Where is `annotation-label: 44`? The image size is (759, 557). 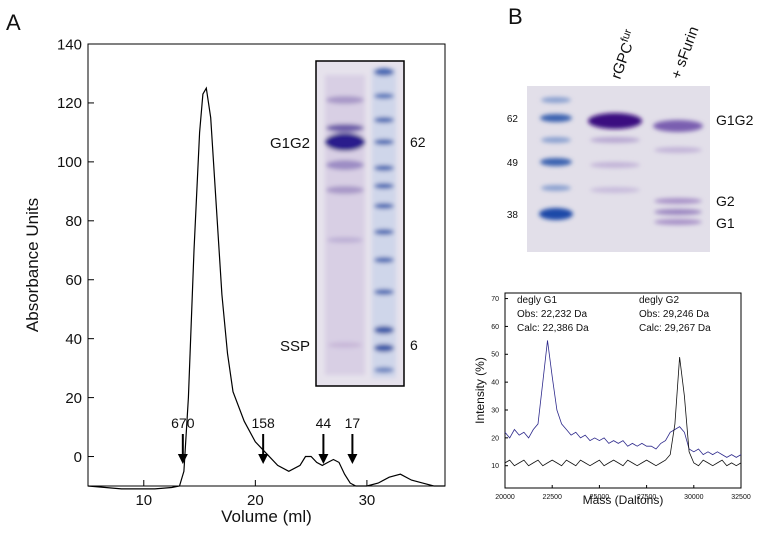
annotation-label: 44 is located at coordinates (324, 423).